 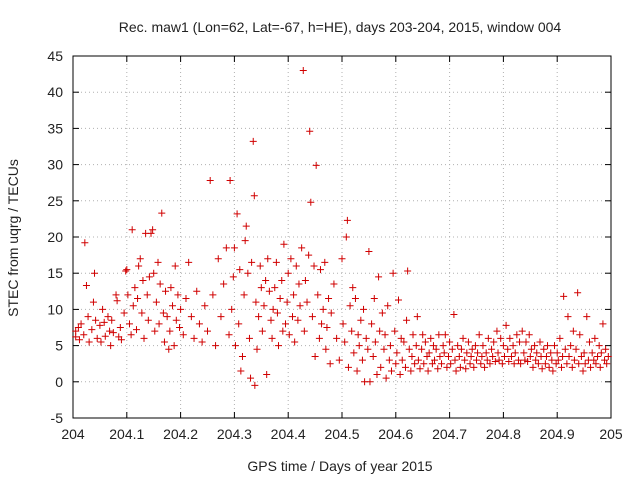 What do you see at coordinates (557, 434) in the screenshot?
I see `x-tick-label: 204.9` at bounding box center [557, 434].